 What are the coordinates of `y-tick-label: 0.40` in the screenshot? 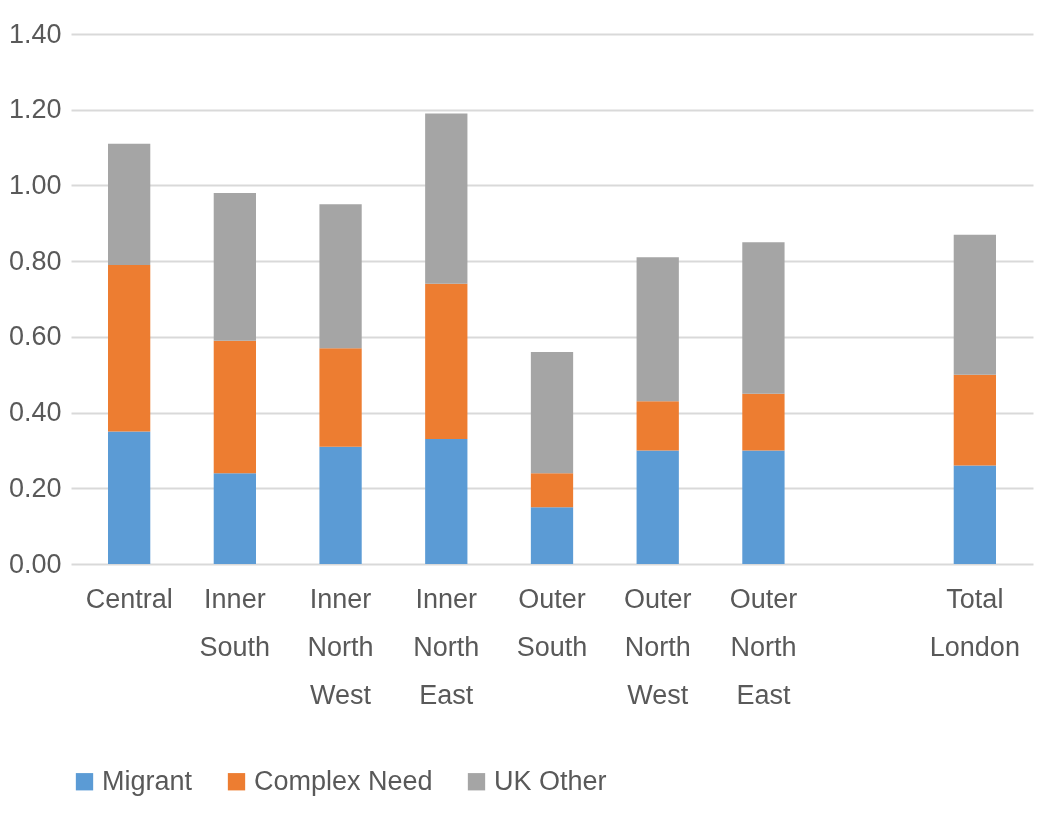 It's located at (35, 412).